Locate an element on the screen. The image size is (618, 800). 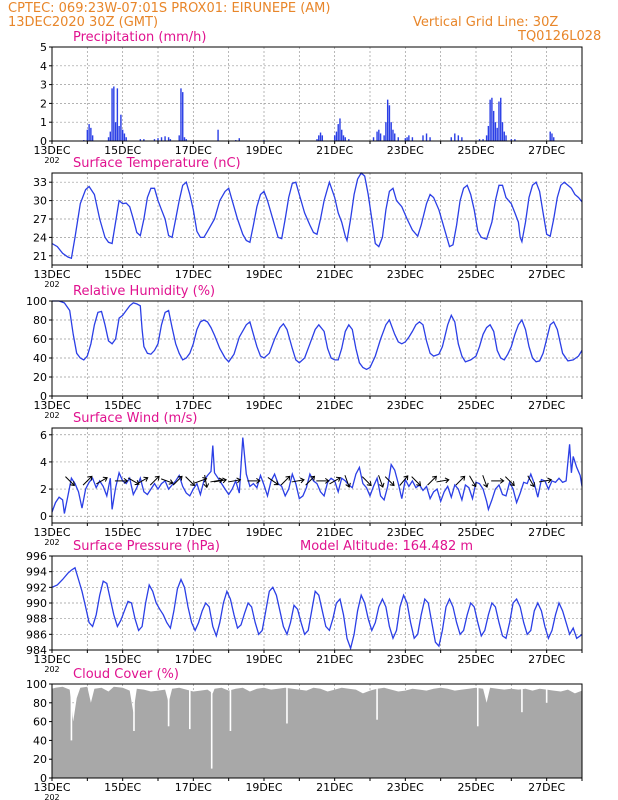
rh-xtick-label: 19DEC is located at coordinates (263, 405).